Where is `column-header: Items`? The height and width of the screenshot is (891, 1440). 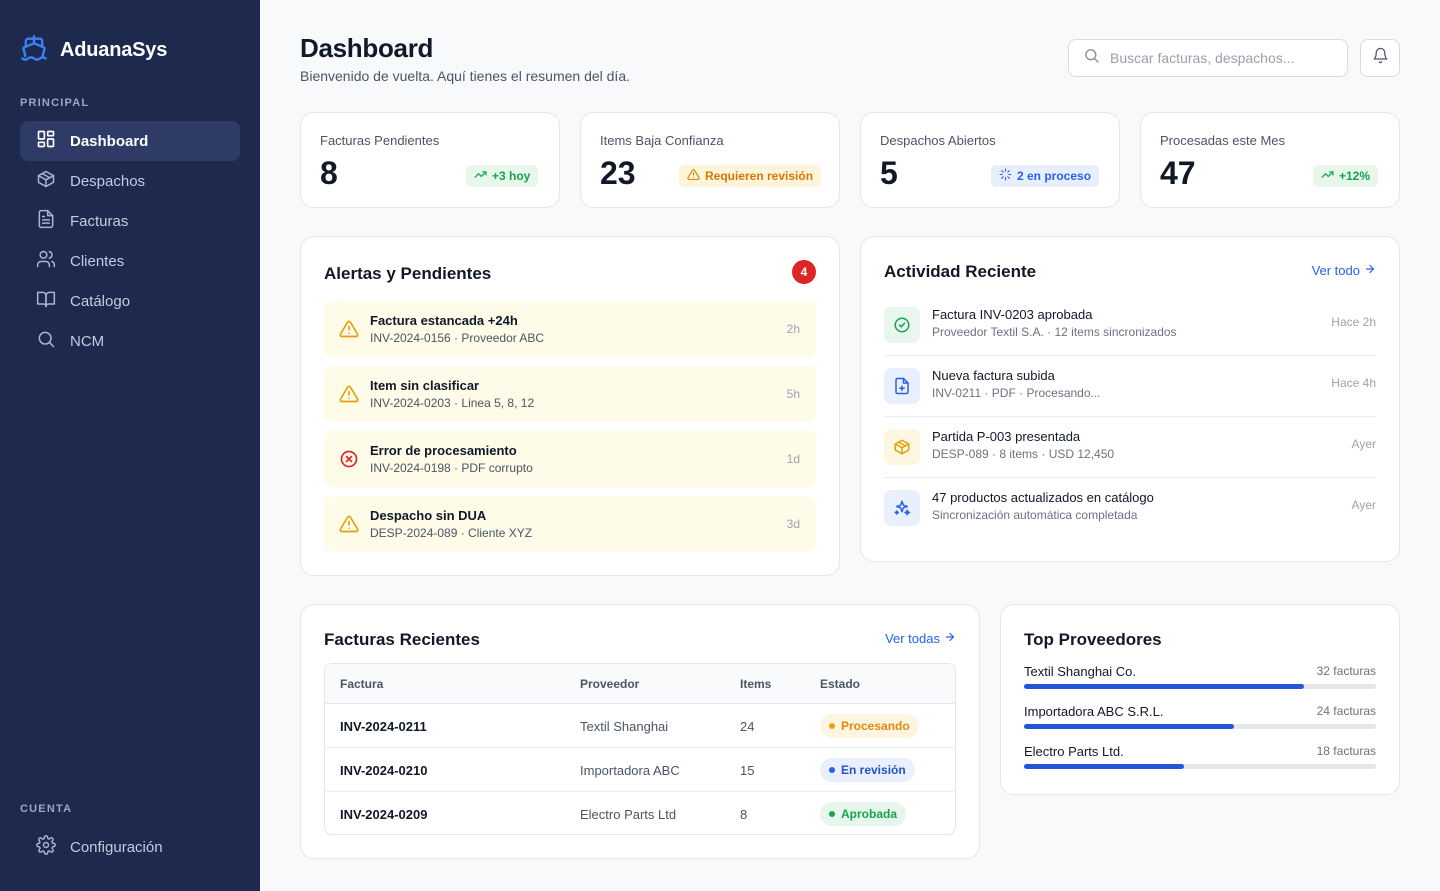 column-header: Items is located at coordinates (756, 684).